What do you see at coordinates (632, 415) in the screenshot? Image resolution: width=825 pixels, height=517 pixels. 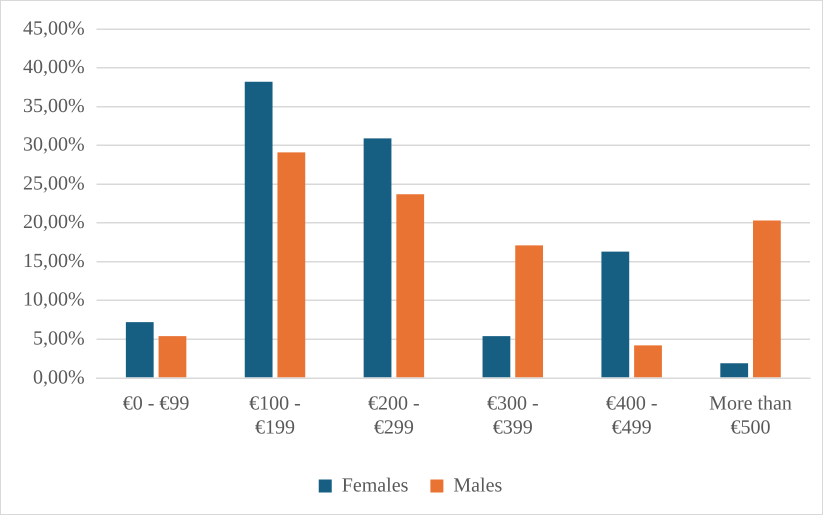 I see `x-tick-label: €400 - €499` at bounding box center [632, 415].